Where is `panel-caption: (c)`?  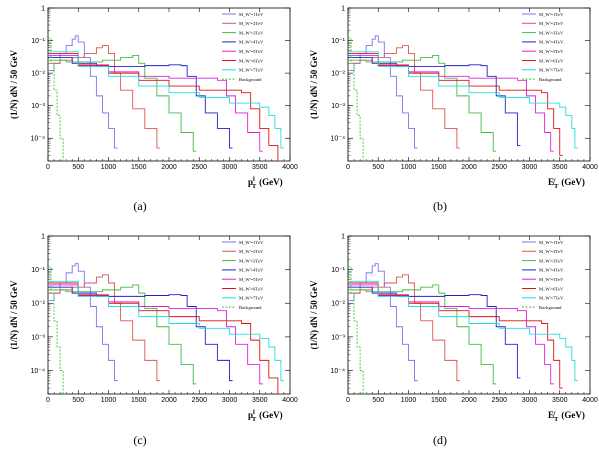 panel-caption: (c) is located at coordinates (139, 440).